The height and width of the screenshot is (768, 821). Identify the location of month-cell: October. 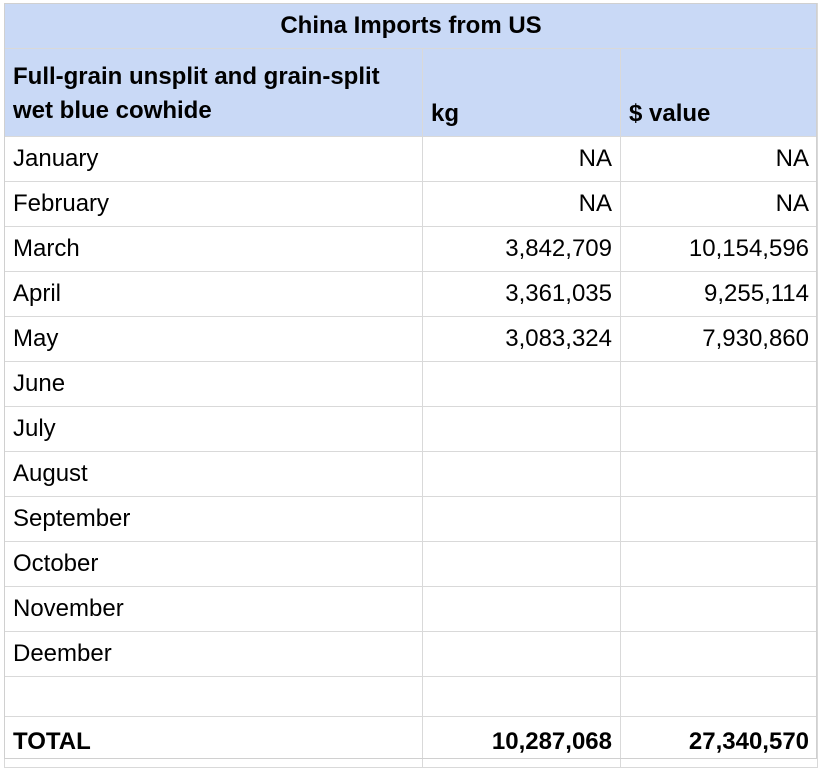
(213, 564).